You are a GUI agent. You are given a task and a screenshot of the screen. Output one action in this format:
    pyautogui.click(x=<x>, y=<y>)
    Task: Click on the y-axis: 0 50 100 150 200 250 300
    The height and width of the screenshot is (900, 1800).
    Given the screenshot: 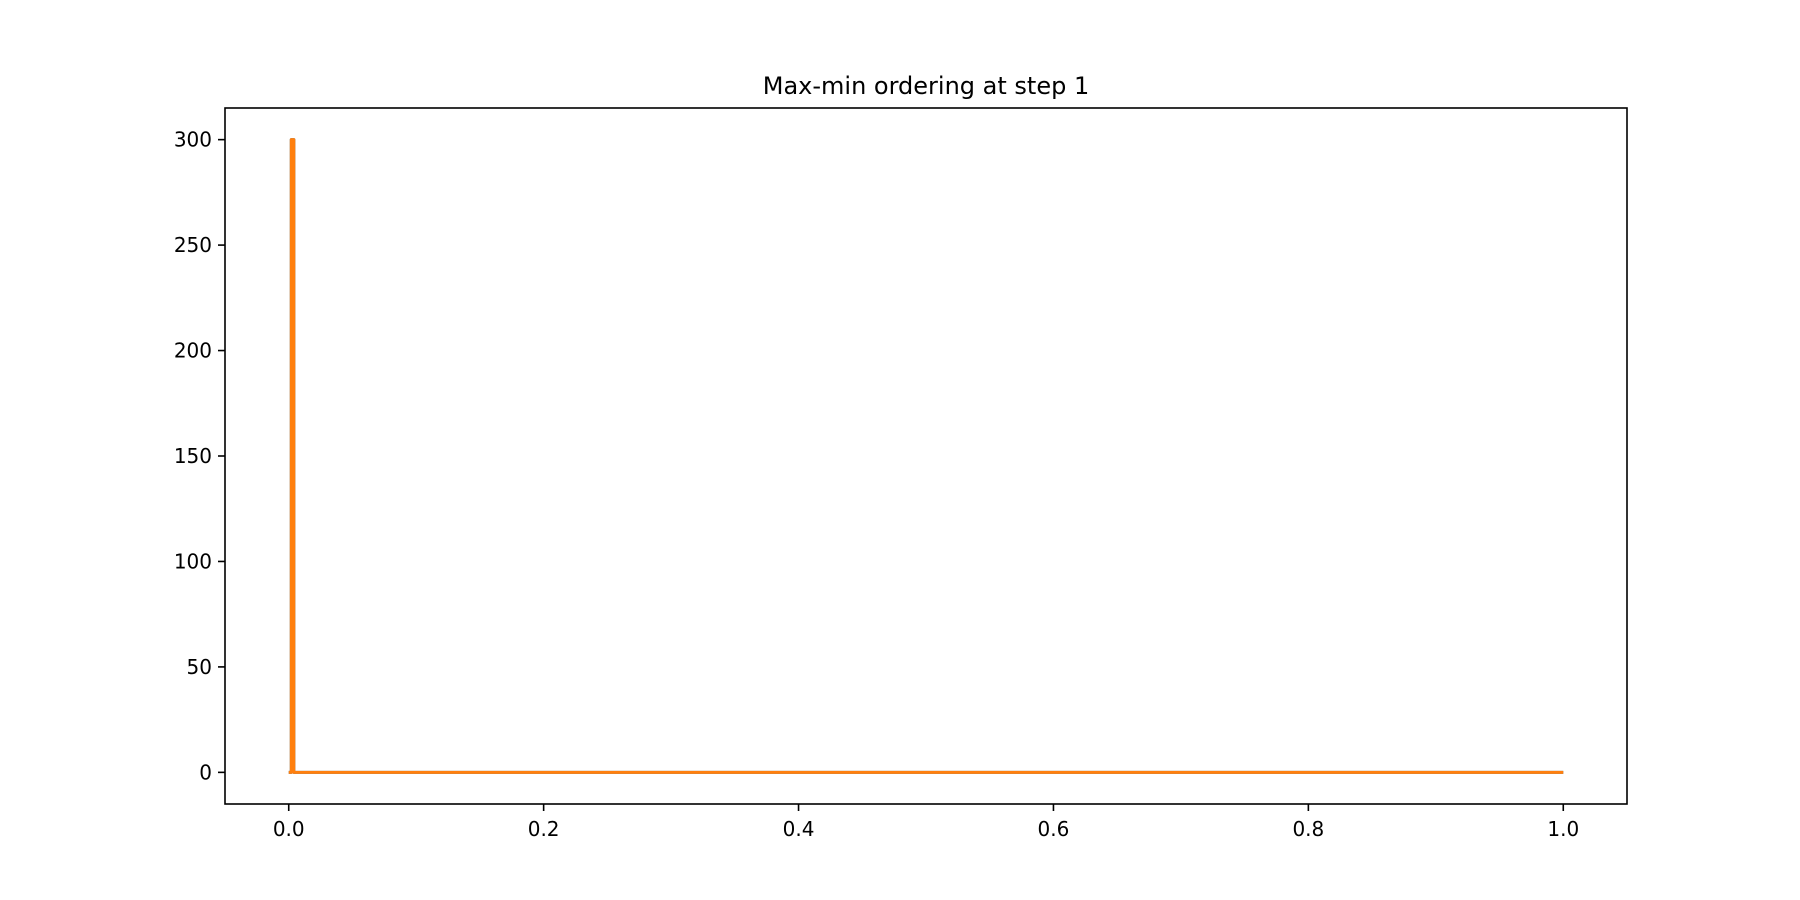 What is the action you would take?
    pyautogui.click(x=199, y=456)
    